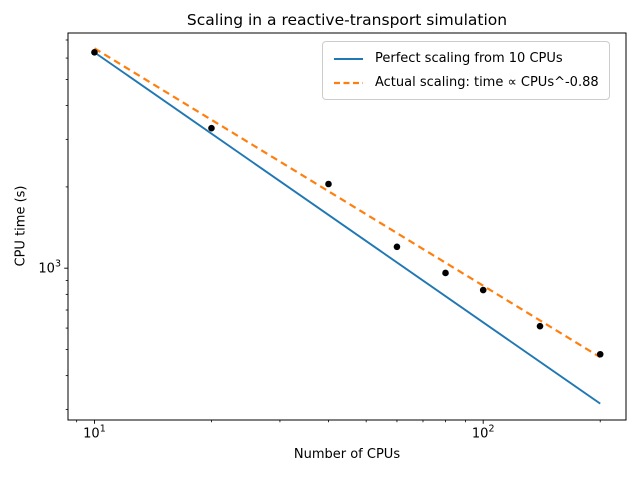 The width and height of the screenshot is (640, 480). Describe the element at coordinates (21, 226) in the screenshot. I see `y-axis-label: CPU time (s)` at that location.